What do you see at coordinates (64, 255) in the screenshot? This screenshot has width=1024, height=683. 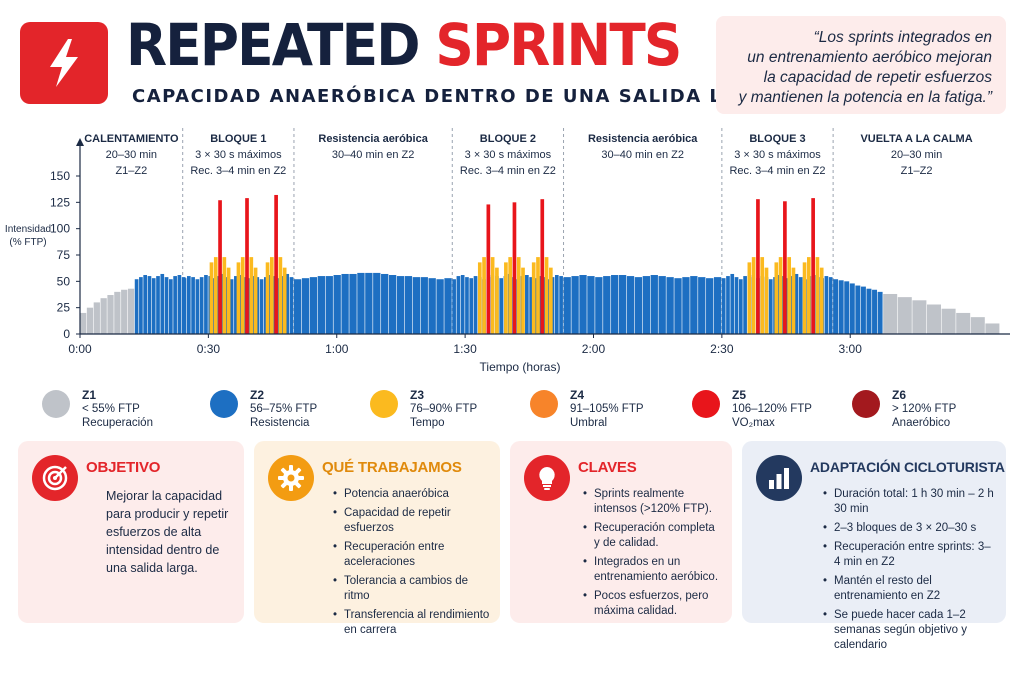 I see `y-tick-label: 75` at bounding box center [64, 255].